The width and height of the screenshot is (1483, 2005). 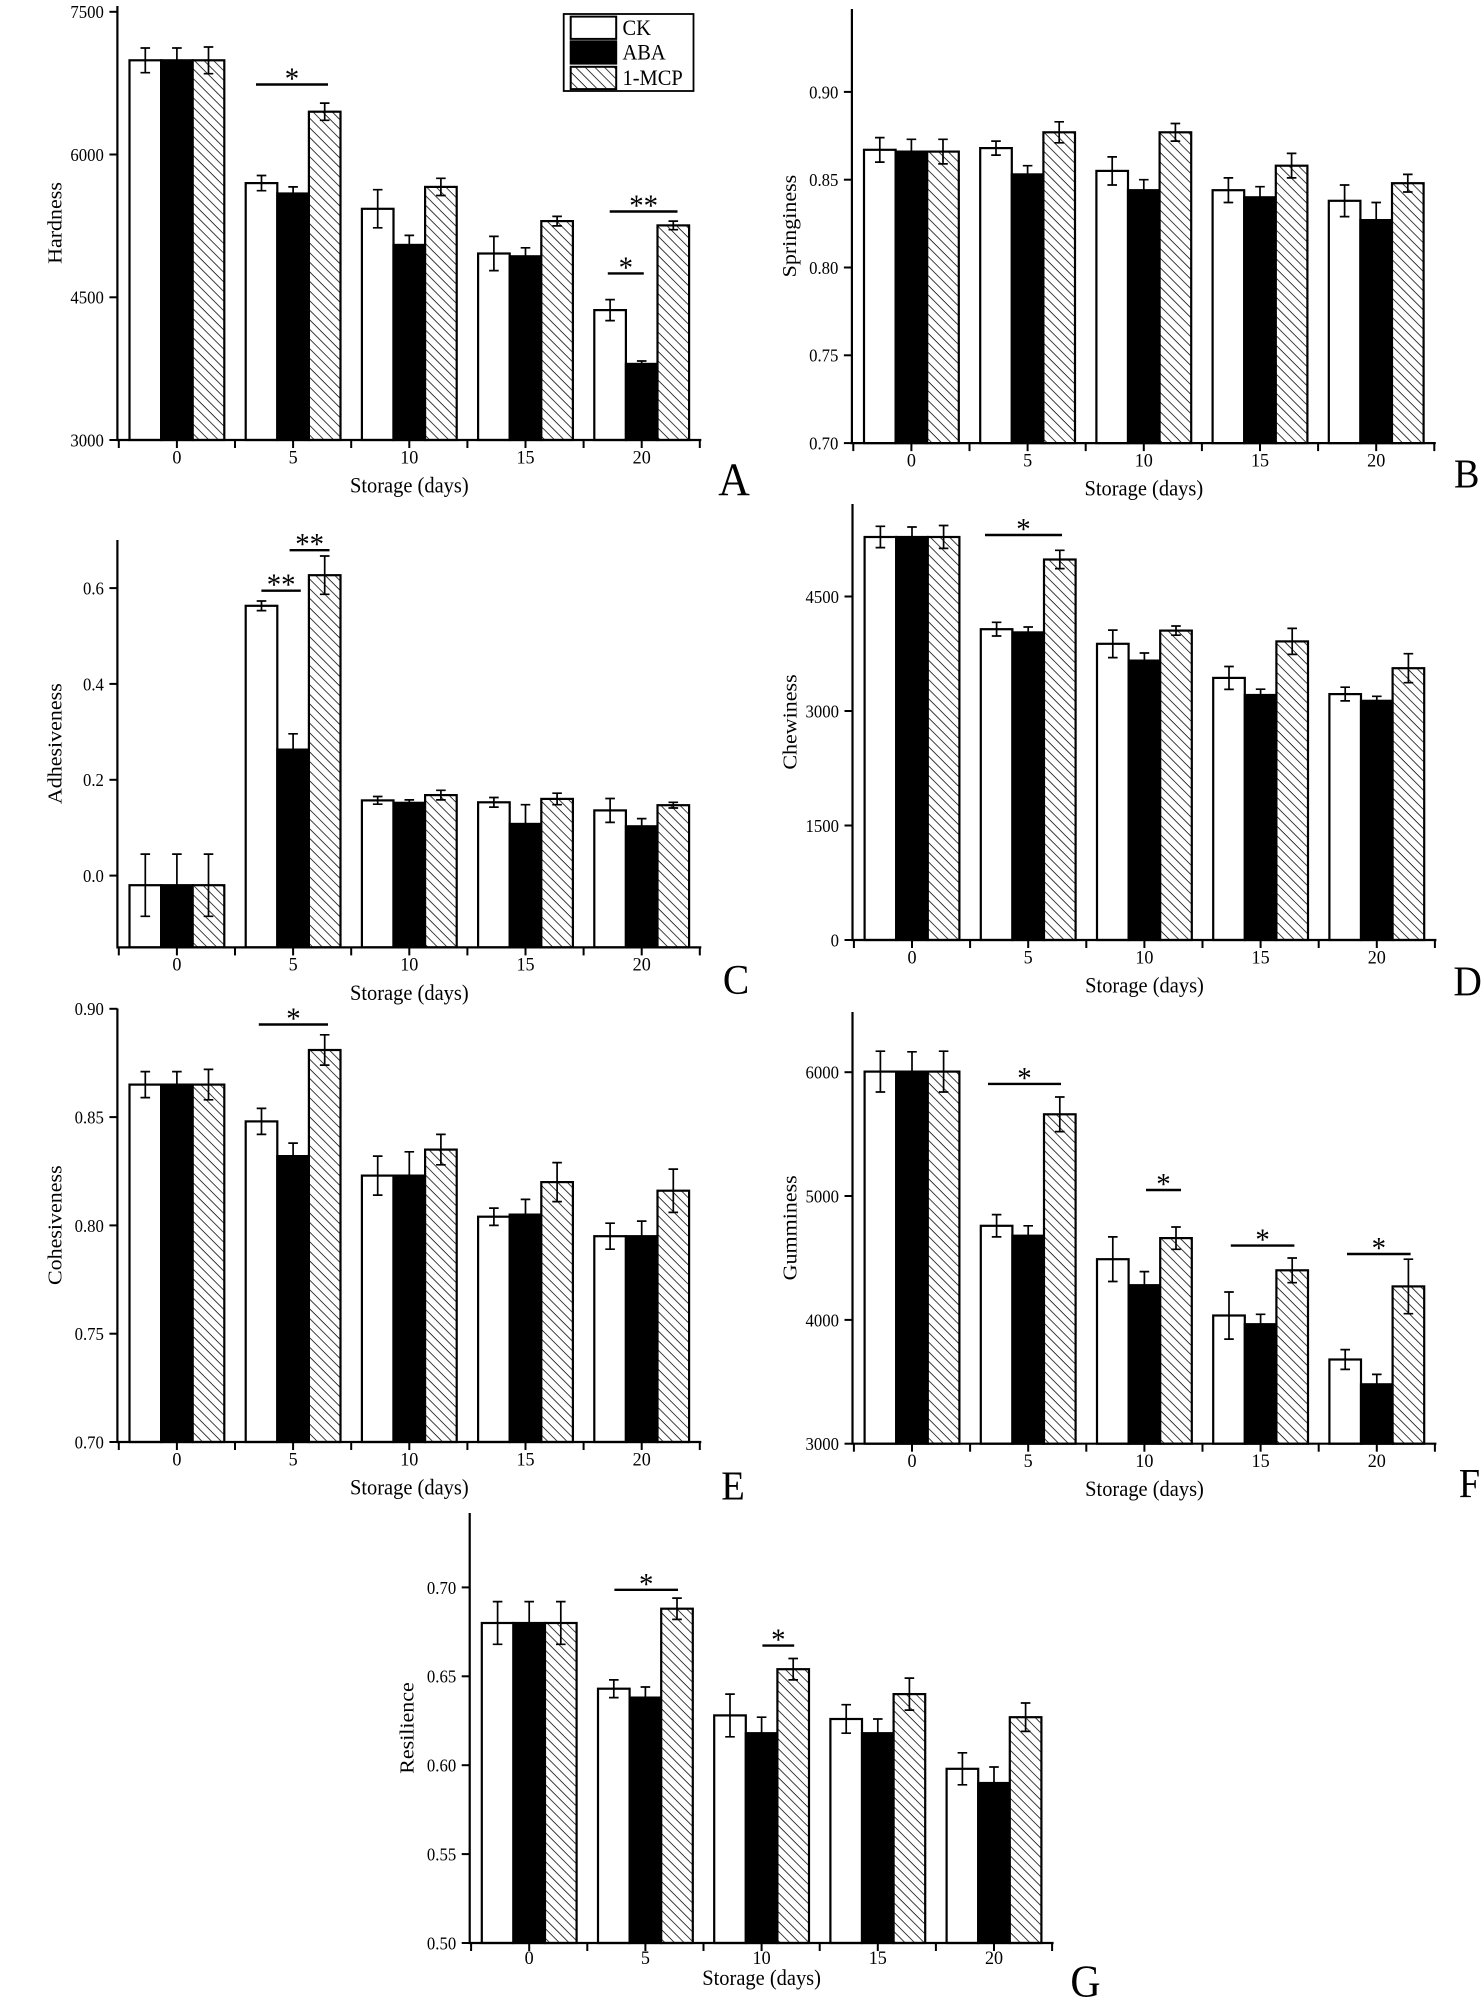 What do you see at coordinates (1466, 474) in the screenshot?
I see `svg-text: B` at bounding box center [1466, 474].